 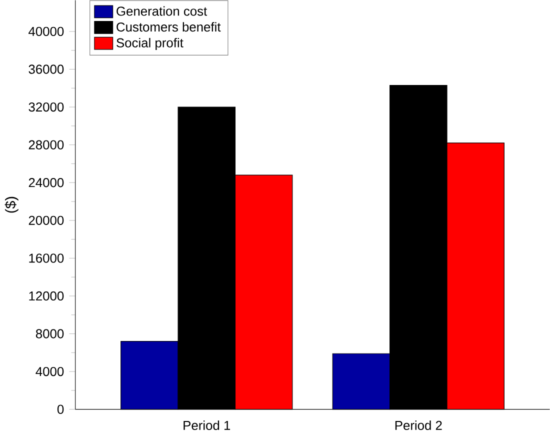 I want to click on y-tick-label: 28000, so click(x=46, y=145).